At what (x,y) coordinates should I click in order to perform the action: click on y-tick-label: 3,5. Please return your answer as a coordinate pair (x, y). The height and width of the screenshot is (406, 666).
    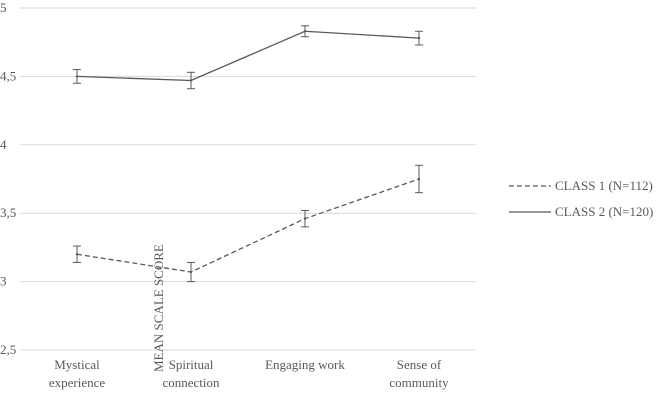
    Looking at the image, I should click on (8, 212).